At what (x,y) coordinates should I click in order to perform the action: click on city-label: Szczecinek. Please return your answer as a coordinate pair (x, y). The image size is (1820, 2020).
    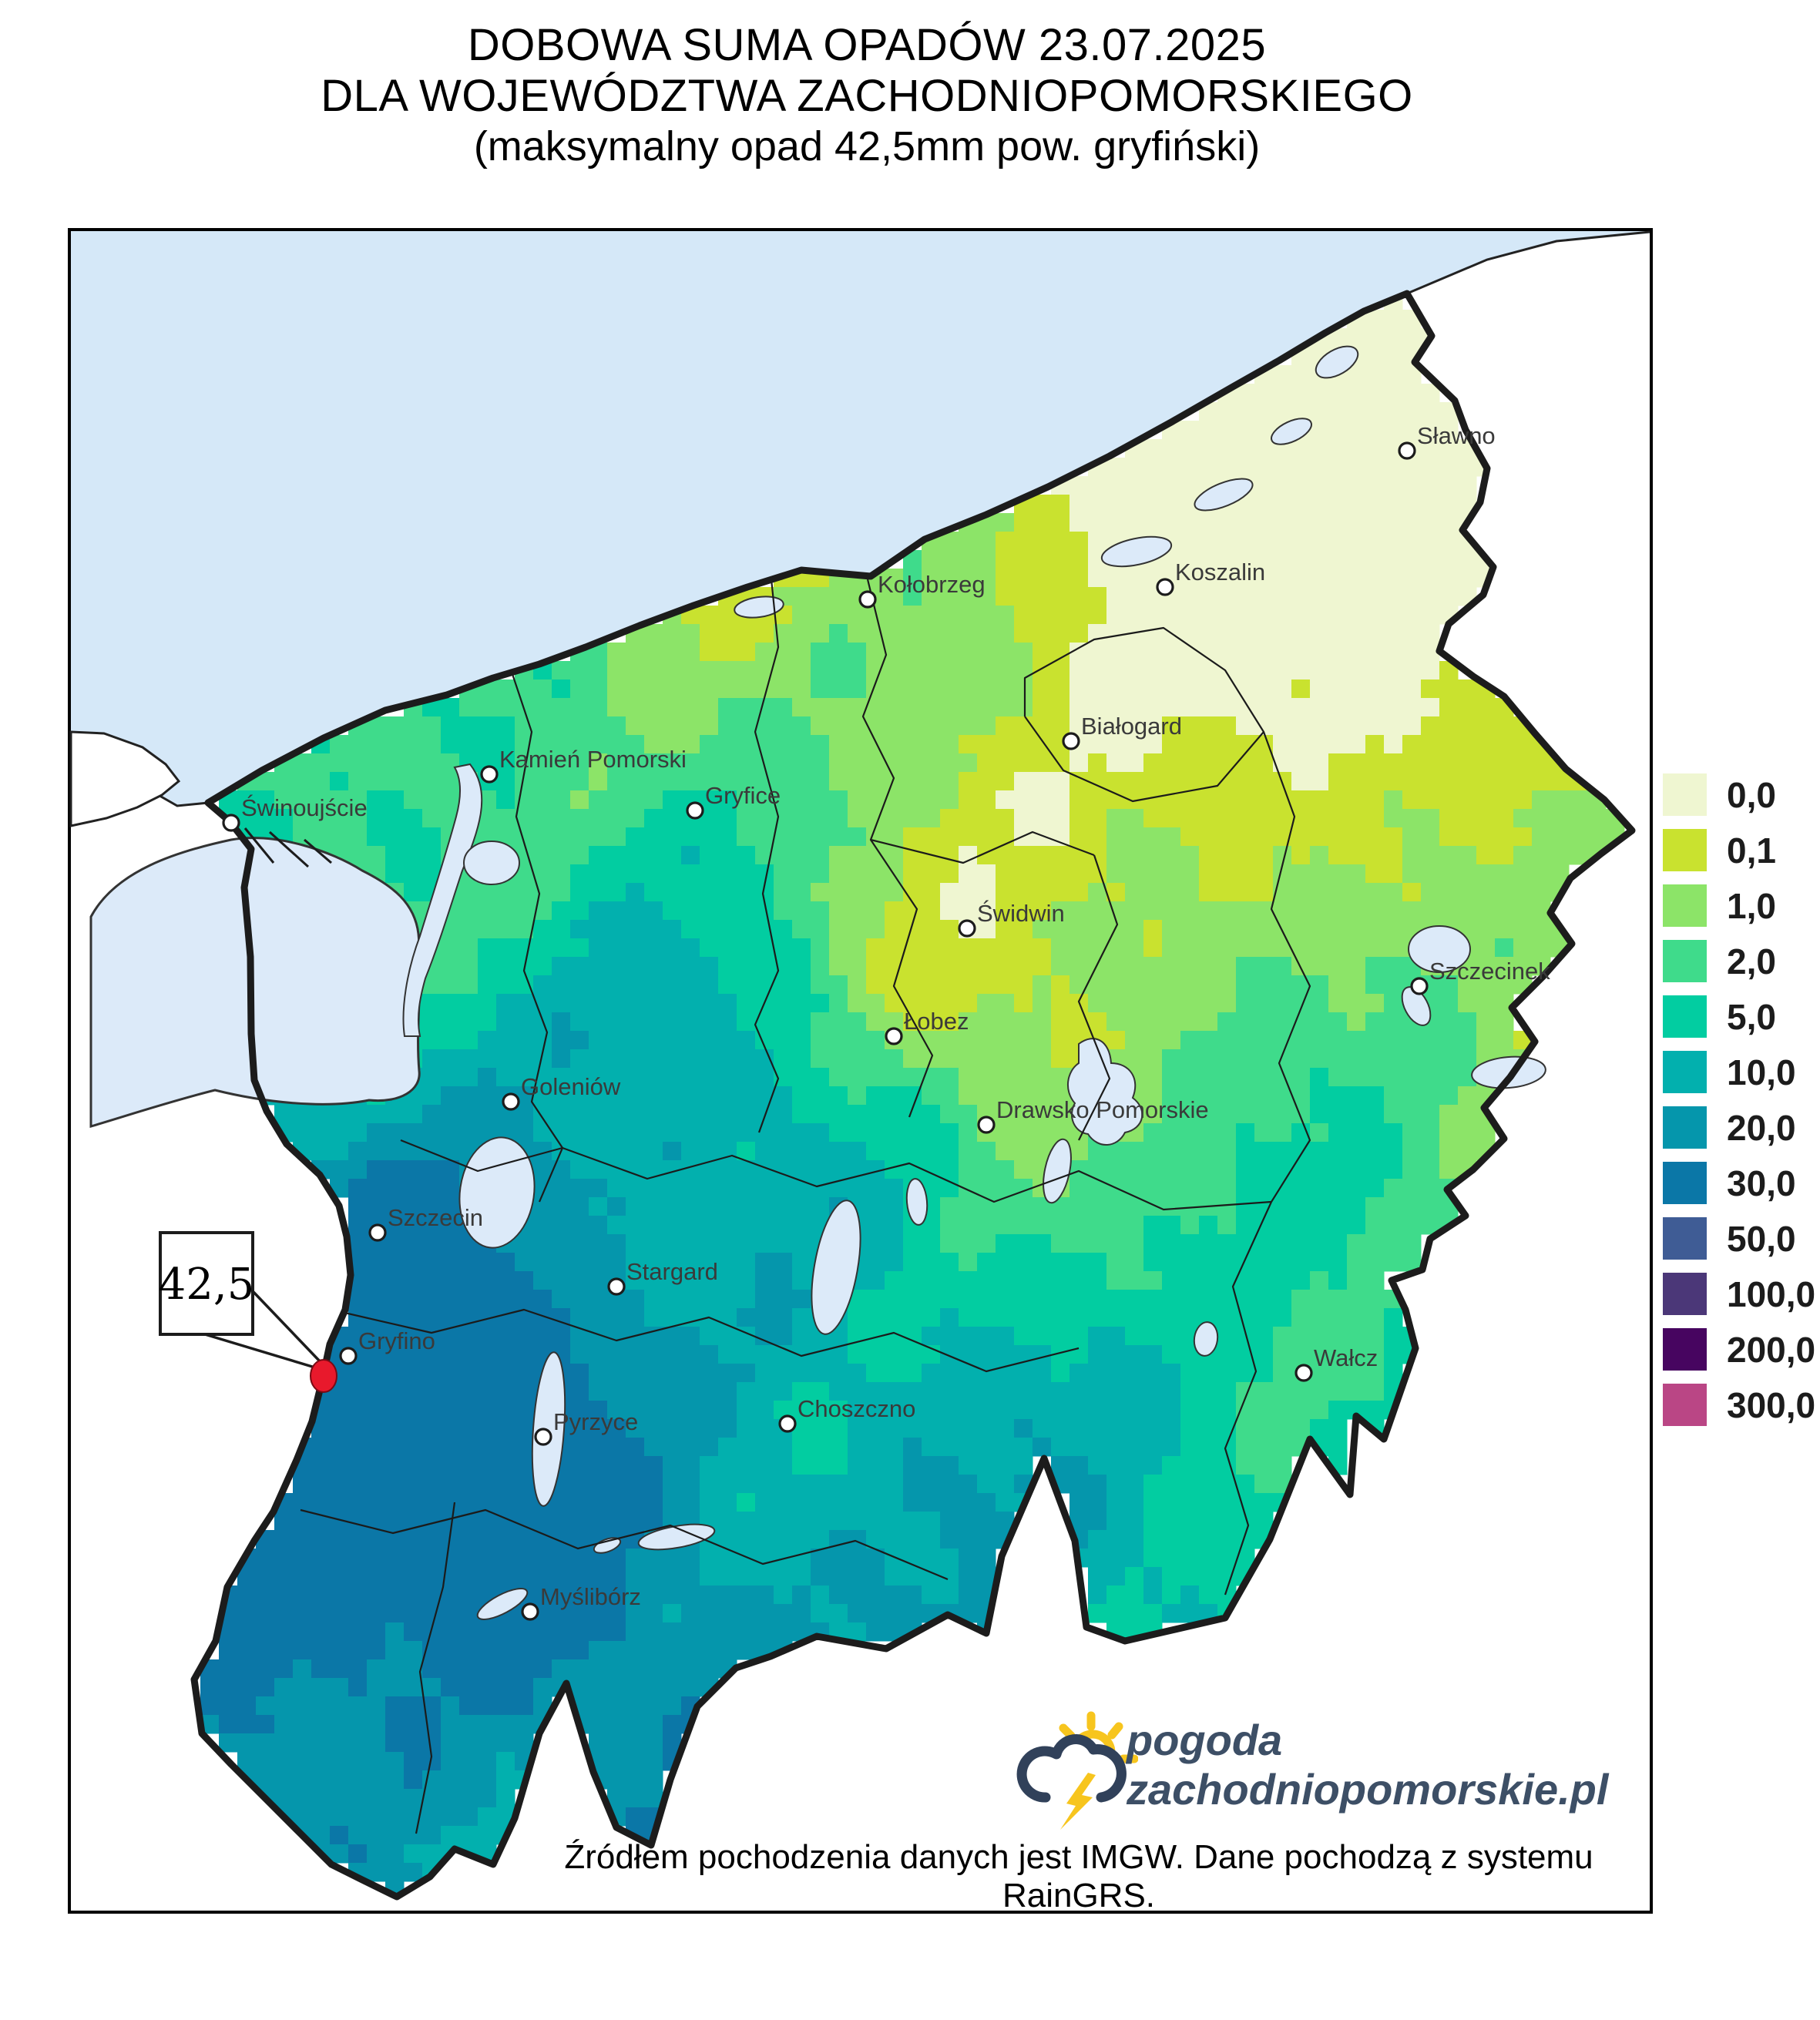
    Looking at the image, I should click on (1489, 971).